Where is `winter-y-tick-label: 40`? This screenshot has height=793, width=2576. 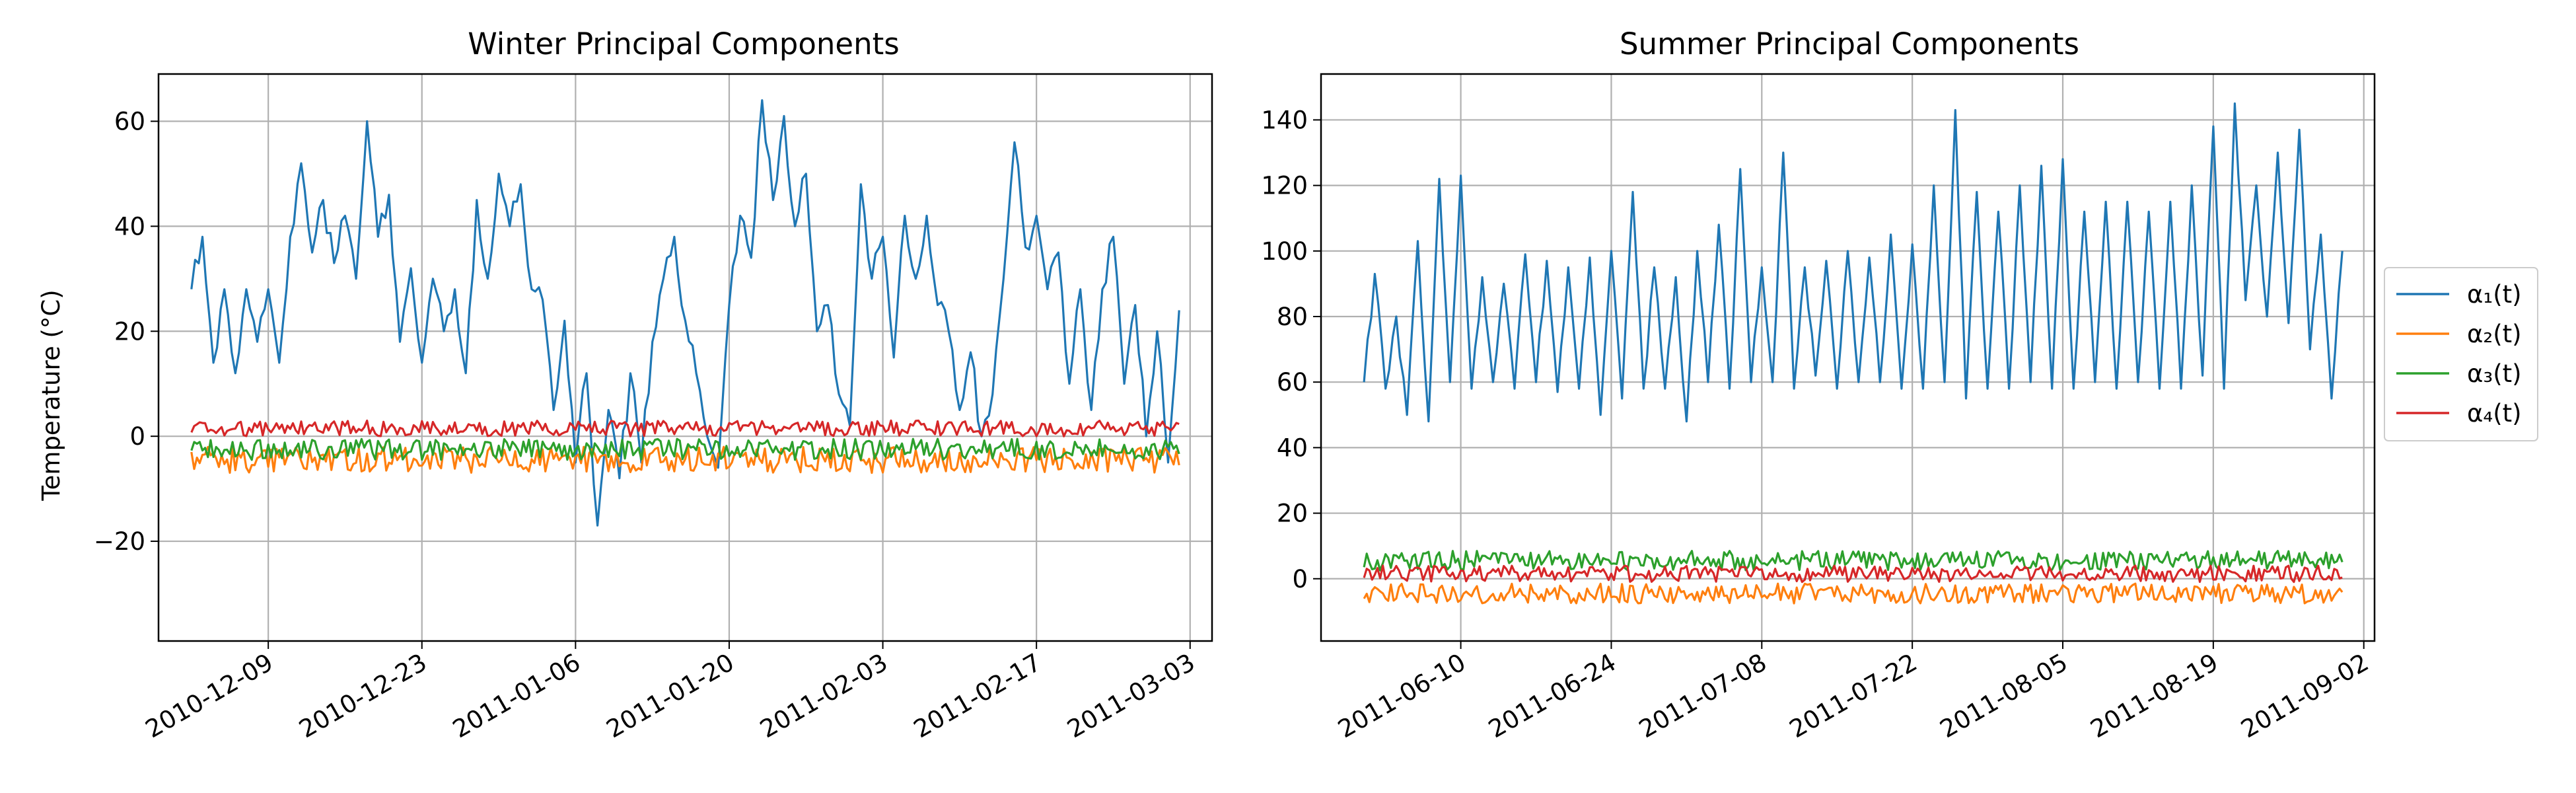
winter-y-tick-label: 40 is located at coordinates (129, 227).